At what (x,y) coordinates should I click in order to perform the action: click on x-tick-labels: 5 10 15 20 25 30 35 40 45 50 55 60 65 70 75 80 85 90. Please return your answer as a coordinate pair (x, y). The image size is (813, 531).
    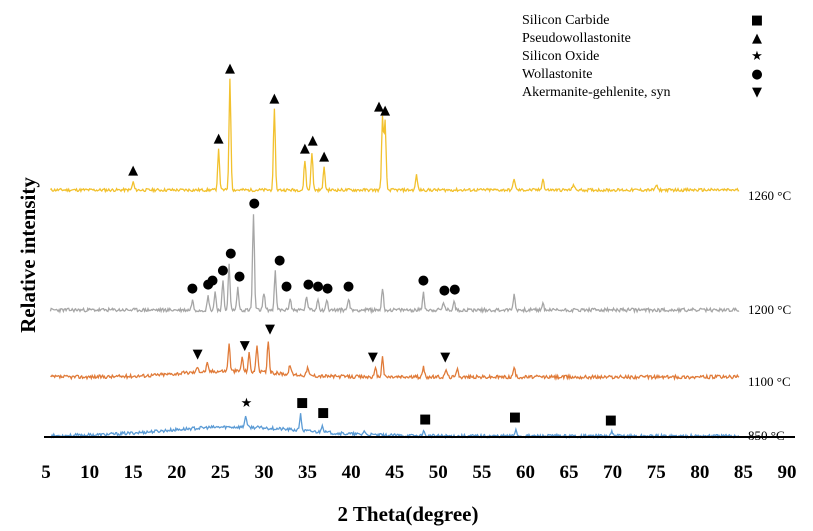
    Looking at the image, I should click on (418, 472).